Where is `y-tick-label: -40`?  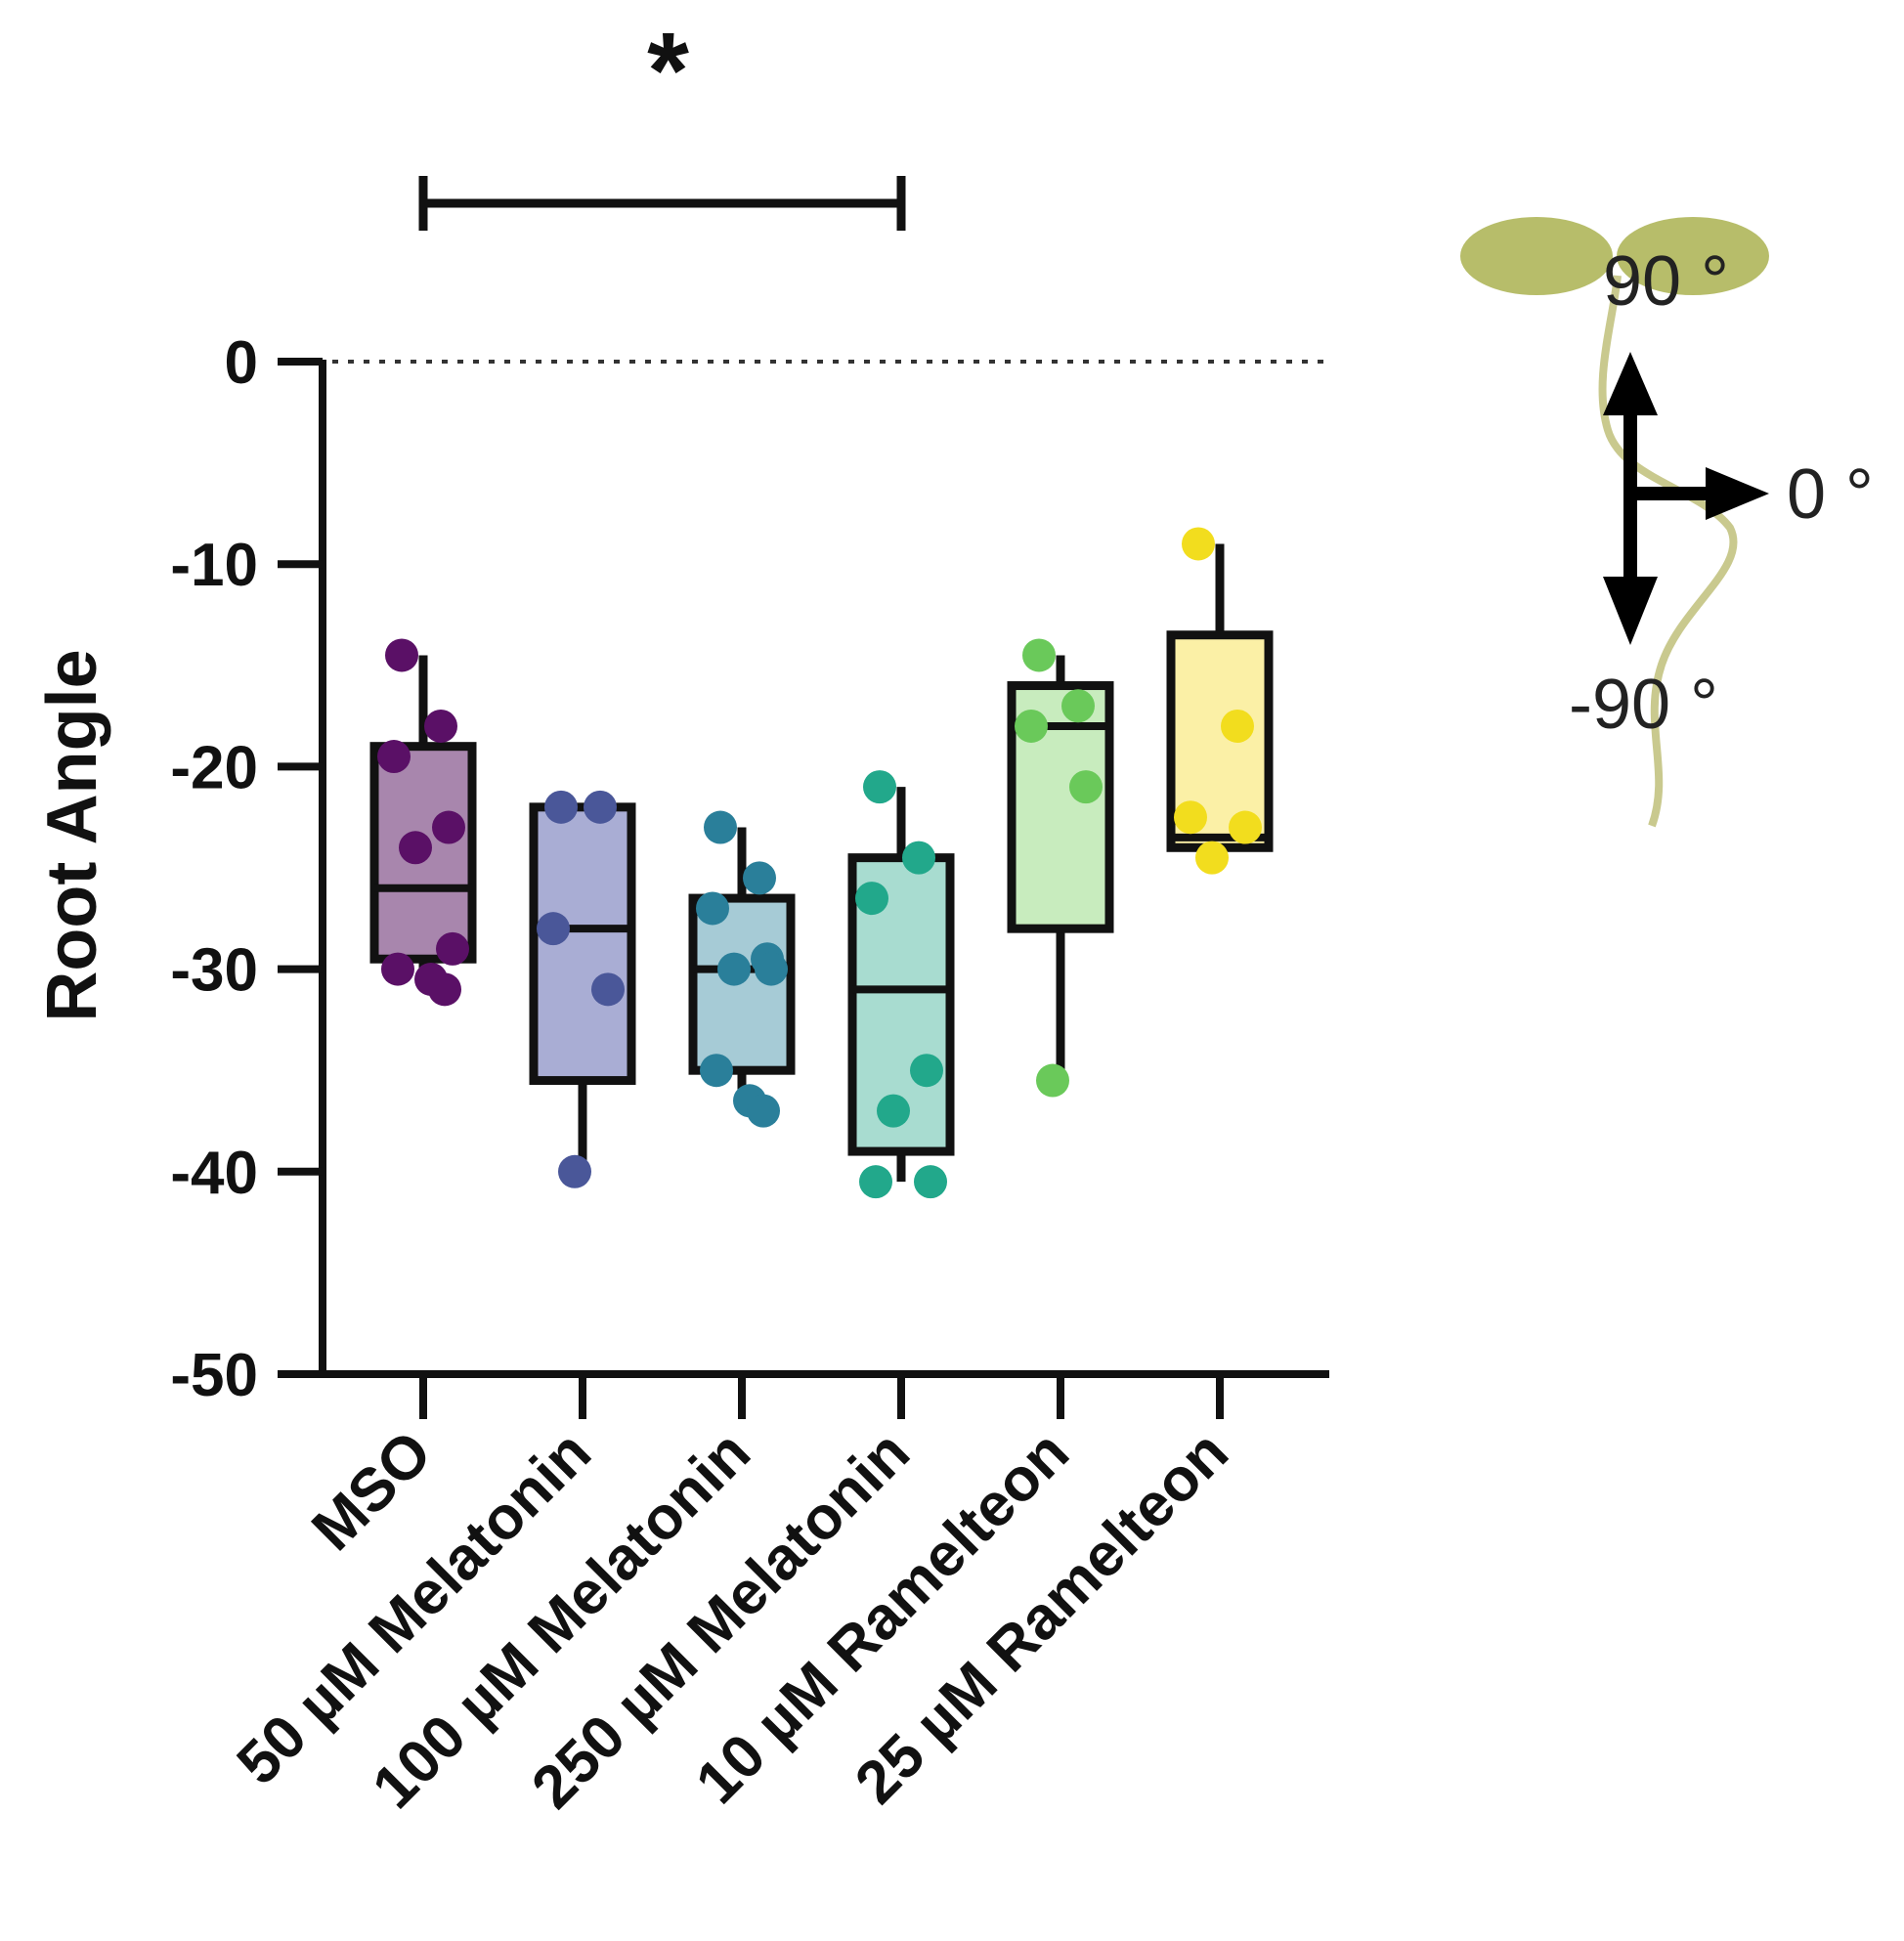 y-tick-label: -40 is located at coordinates (214, 1174).